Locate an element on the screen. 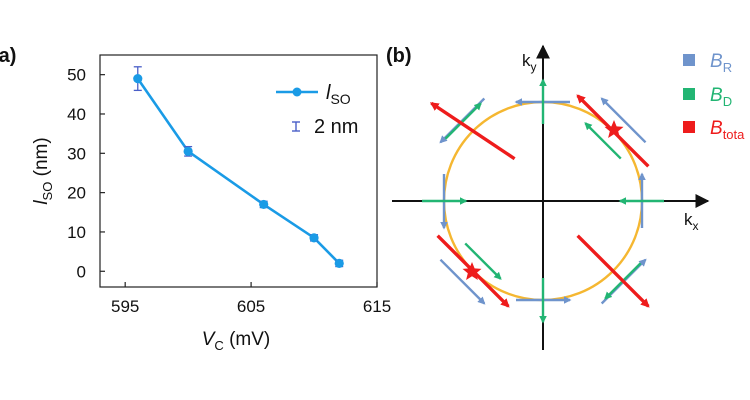  x-axis-label-unit: (mV) is located at coordinates (247, 339).